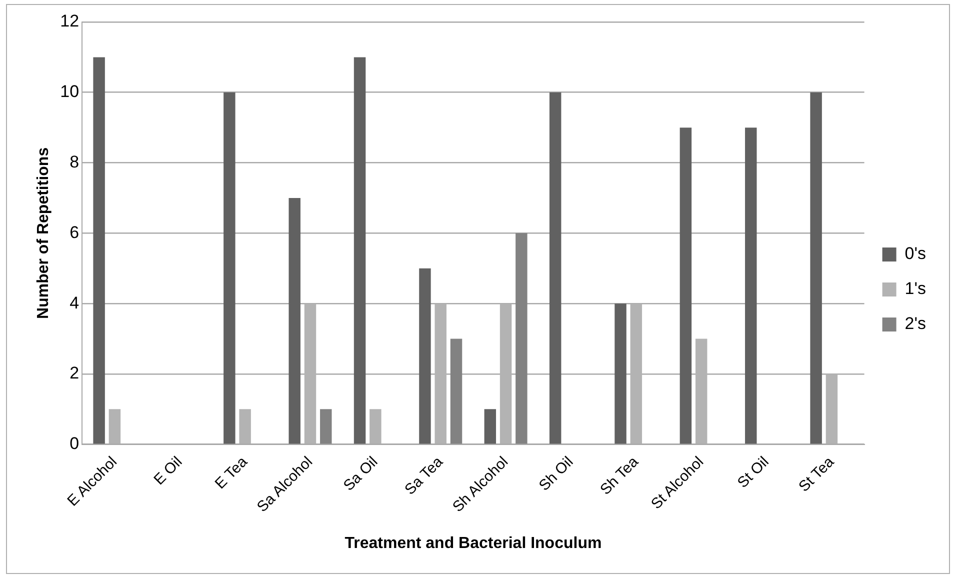 The image size is (956, 579). What do you see at coordinates (232, 472) in the screenshot?
I see `x-tick-label: E Tea` at bounding box center [232, 472].